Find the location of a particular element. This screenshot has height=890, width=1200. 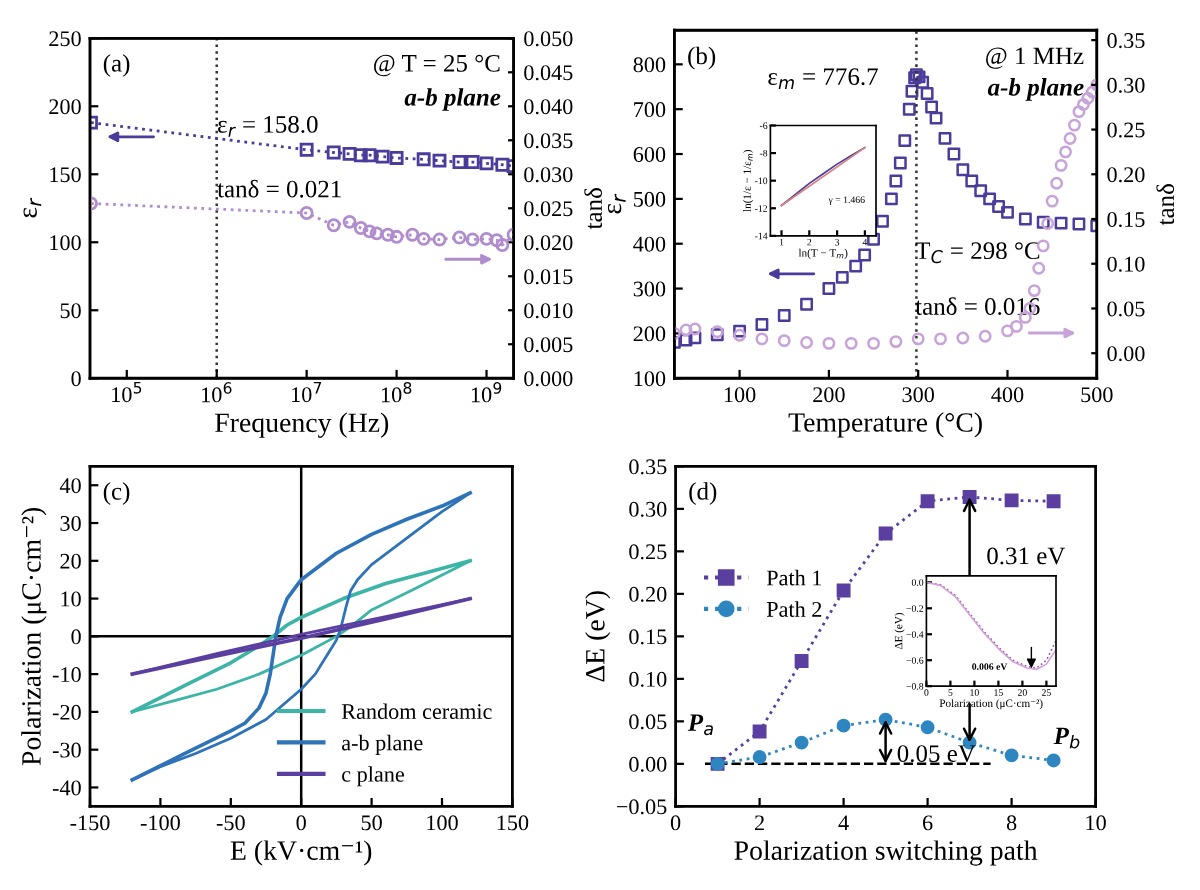

annotation: P$_{a}$ is located at coordinates (700, 725).